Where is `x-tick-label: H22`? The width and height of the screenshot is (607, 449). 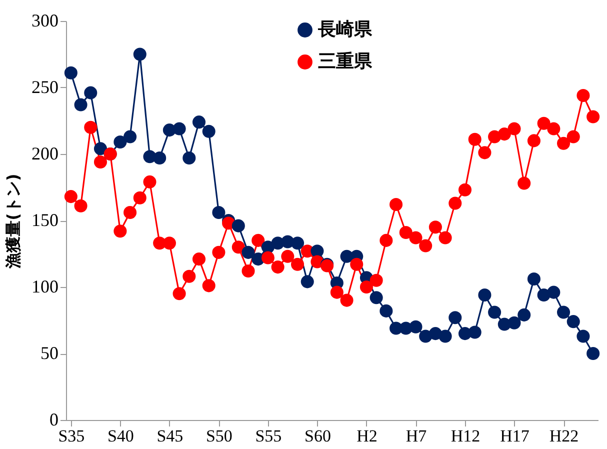 x-tick-label: H22 is located at coordinates (564, 436).